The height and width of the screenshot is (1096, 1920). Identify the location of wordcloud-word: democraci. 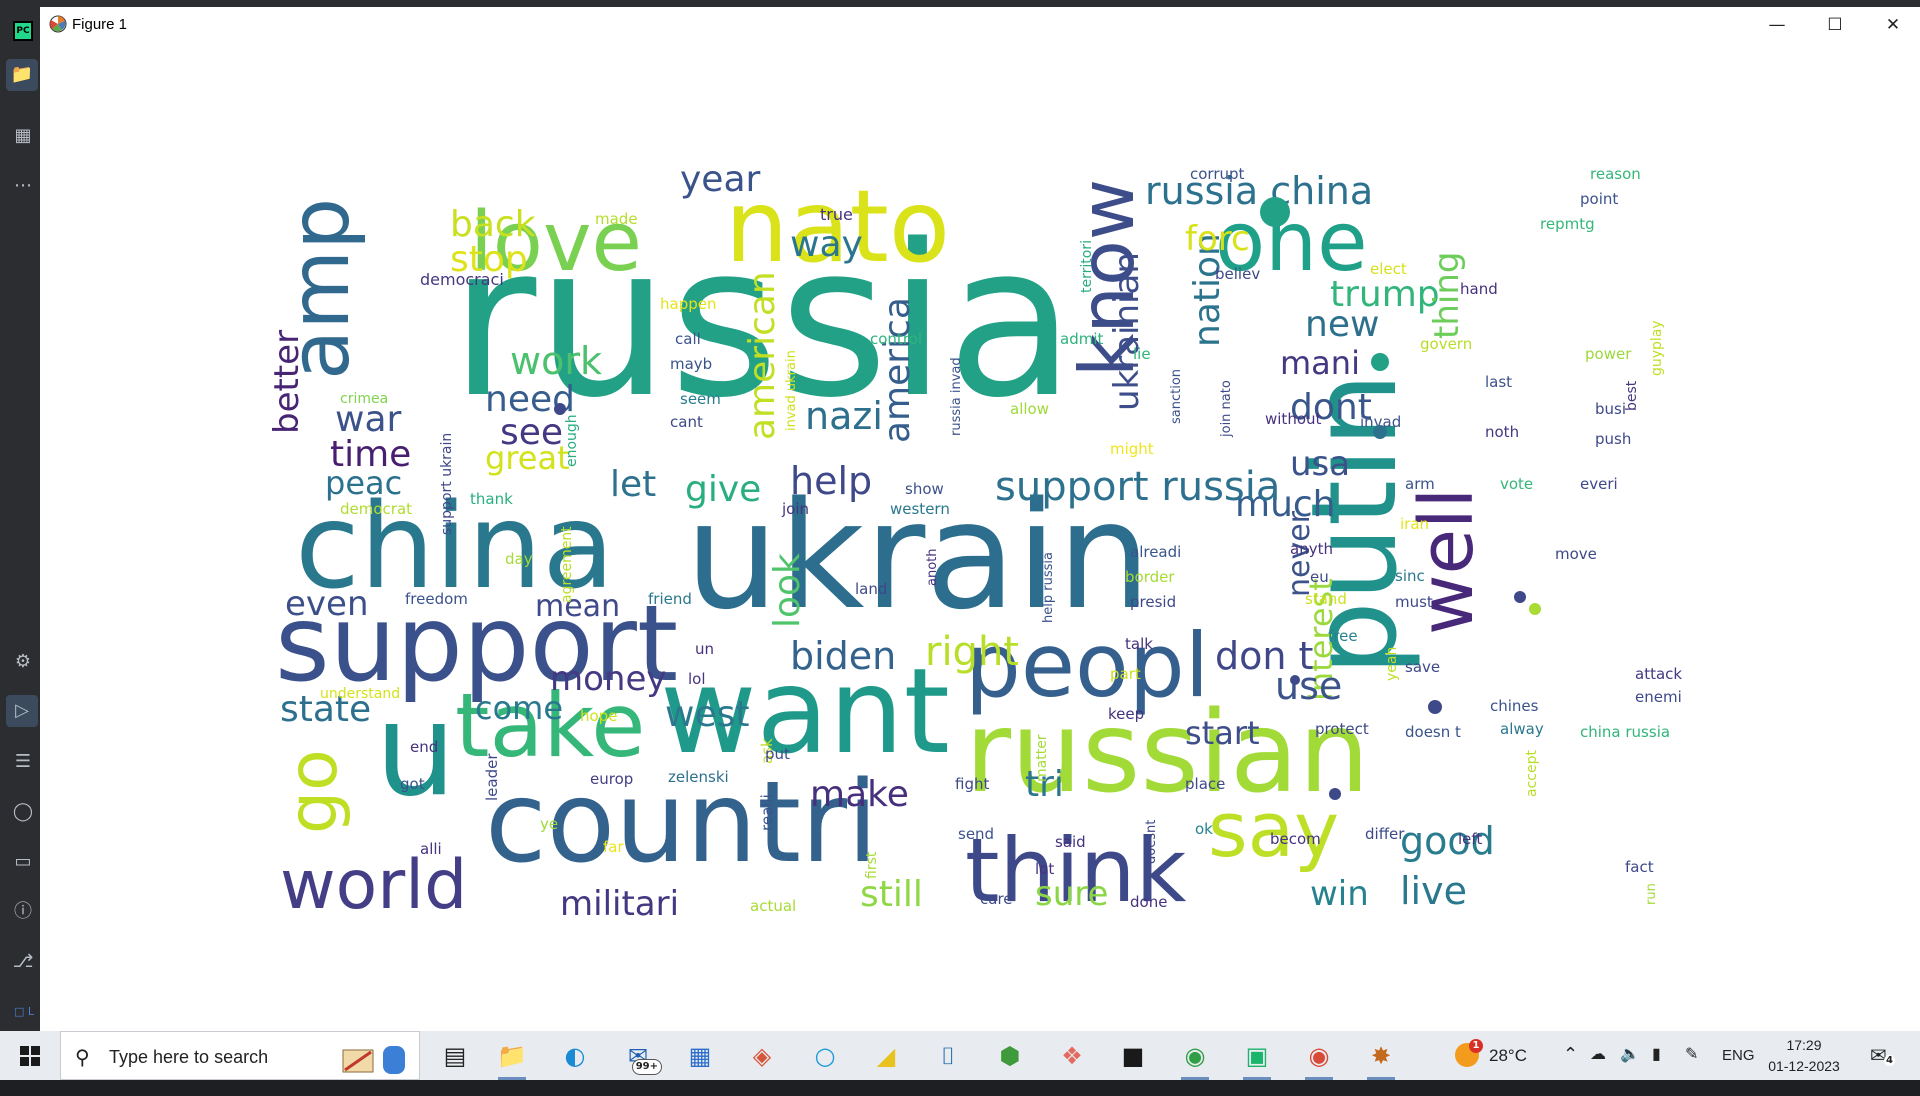
(462, 279).